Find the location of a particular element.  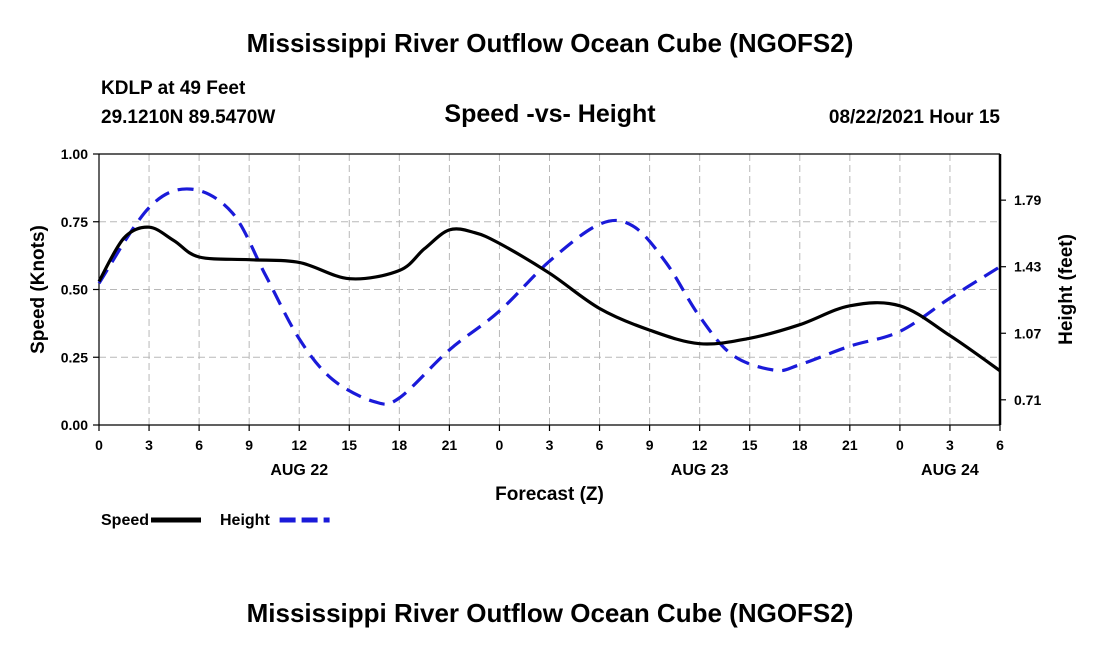

legend-label-height: Height is located at coordinates (245, 520).